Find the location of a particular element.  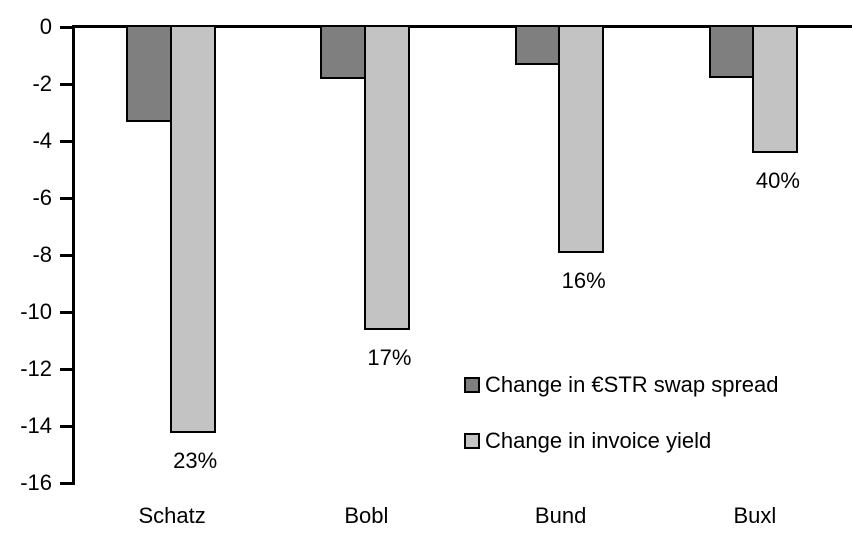

legend-item: Change in invoice yield is located at coordinates (621, 441).